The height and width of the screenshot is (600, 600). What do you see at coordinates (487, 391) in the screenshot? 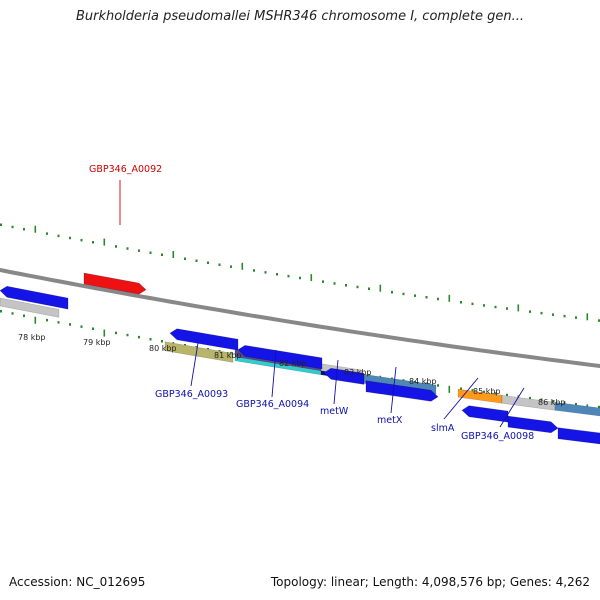
I see `tick-label: 85 kbp` at bounding box center [487, 391].